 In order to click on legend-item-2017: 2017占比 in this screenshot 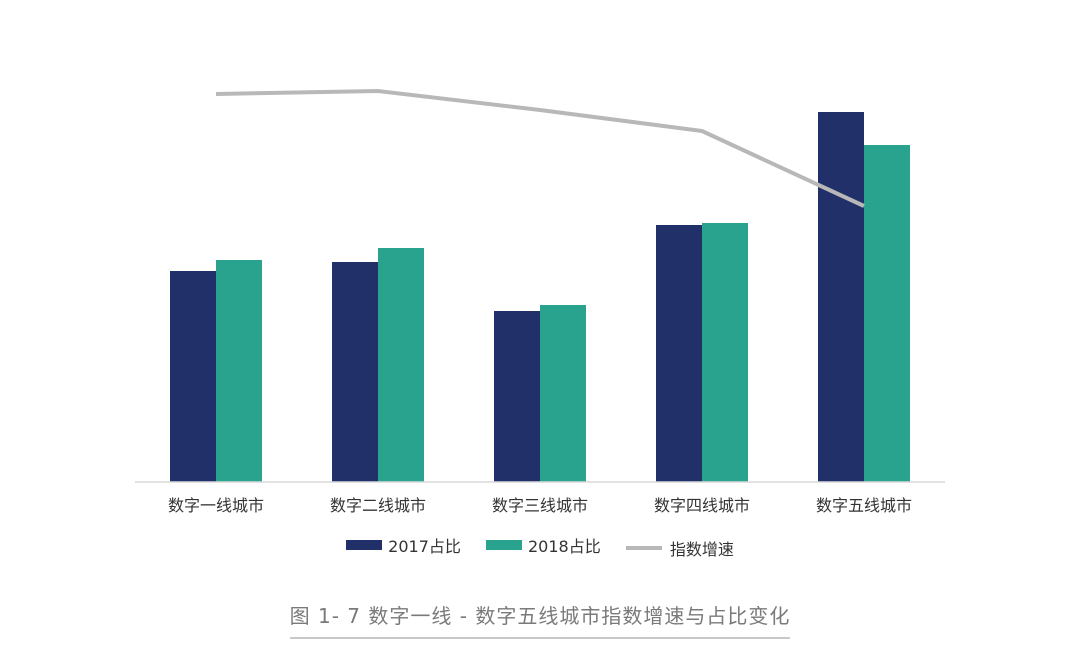, I will do `click(403, 545)`.